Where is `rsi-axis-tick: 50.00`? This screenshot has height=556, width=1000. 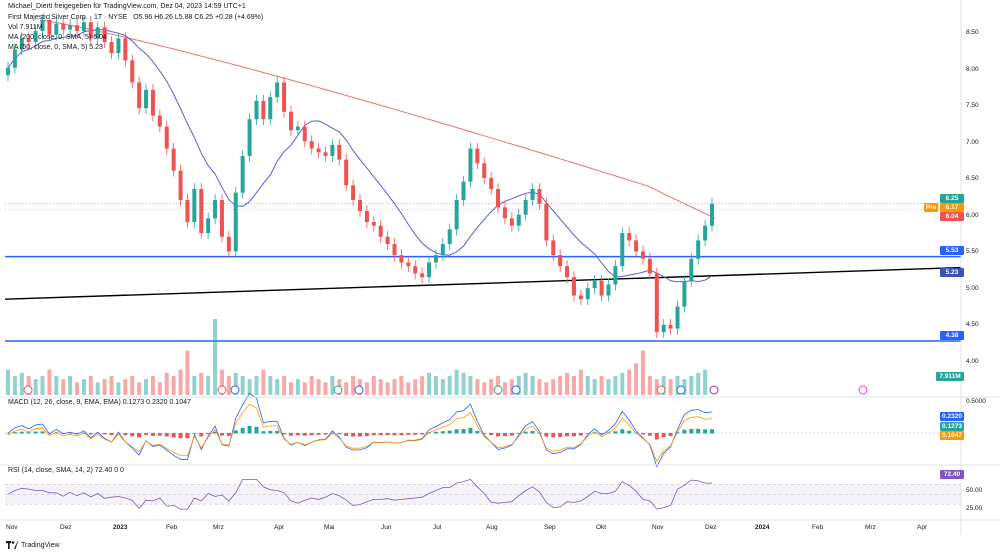
rsi-axis-tick: 50.00 is located at coordinates (974, 490).